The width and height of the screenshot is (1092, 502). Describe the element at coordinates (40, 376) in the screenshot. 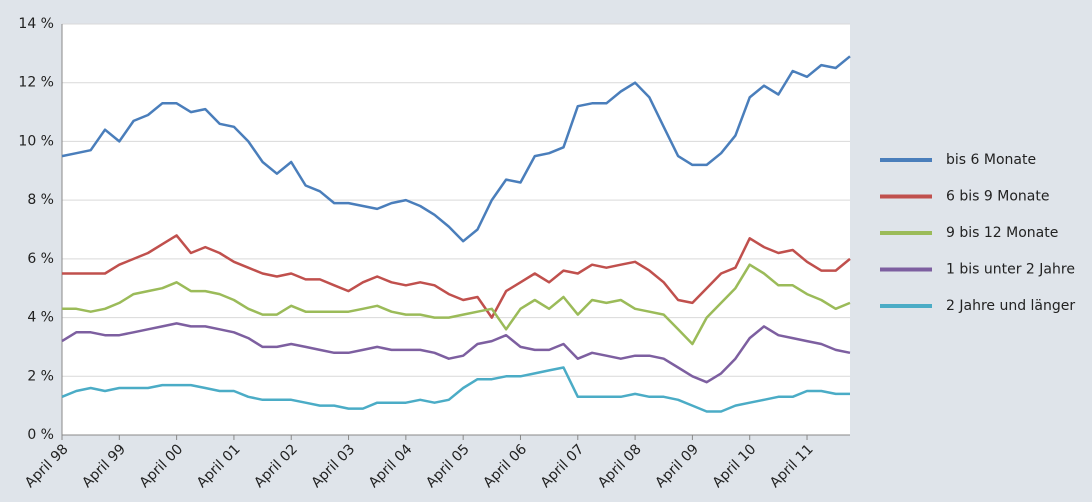

I see `y-tick-label: 2 %` at that location.